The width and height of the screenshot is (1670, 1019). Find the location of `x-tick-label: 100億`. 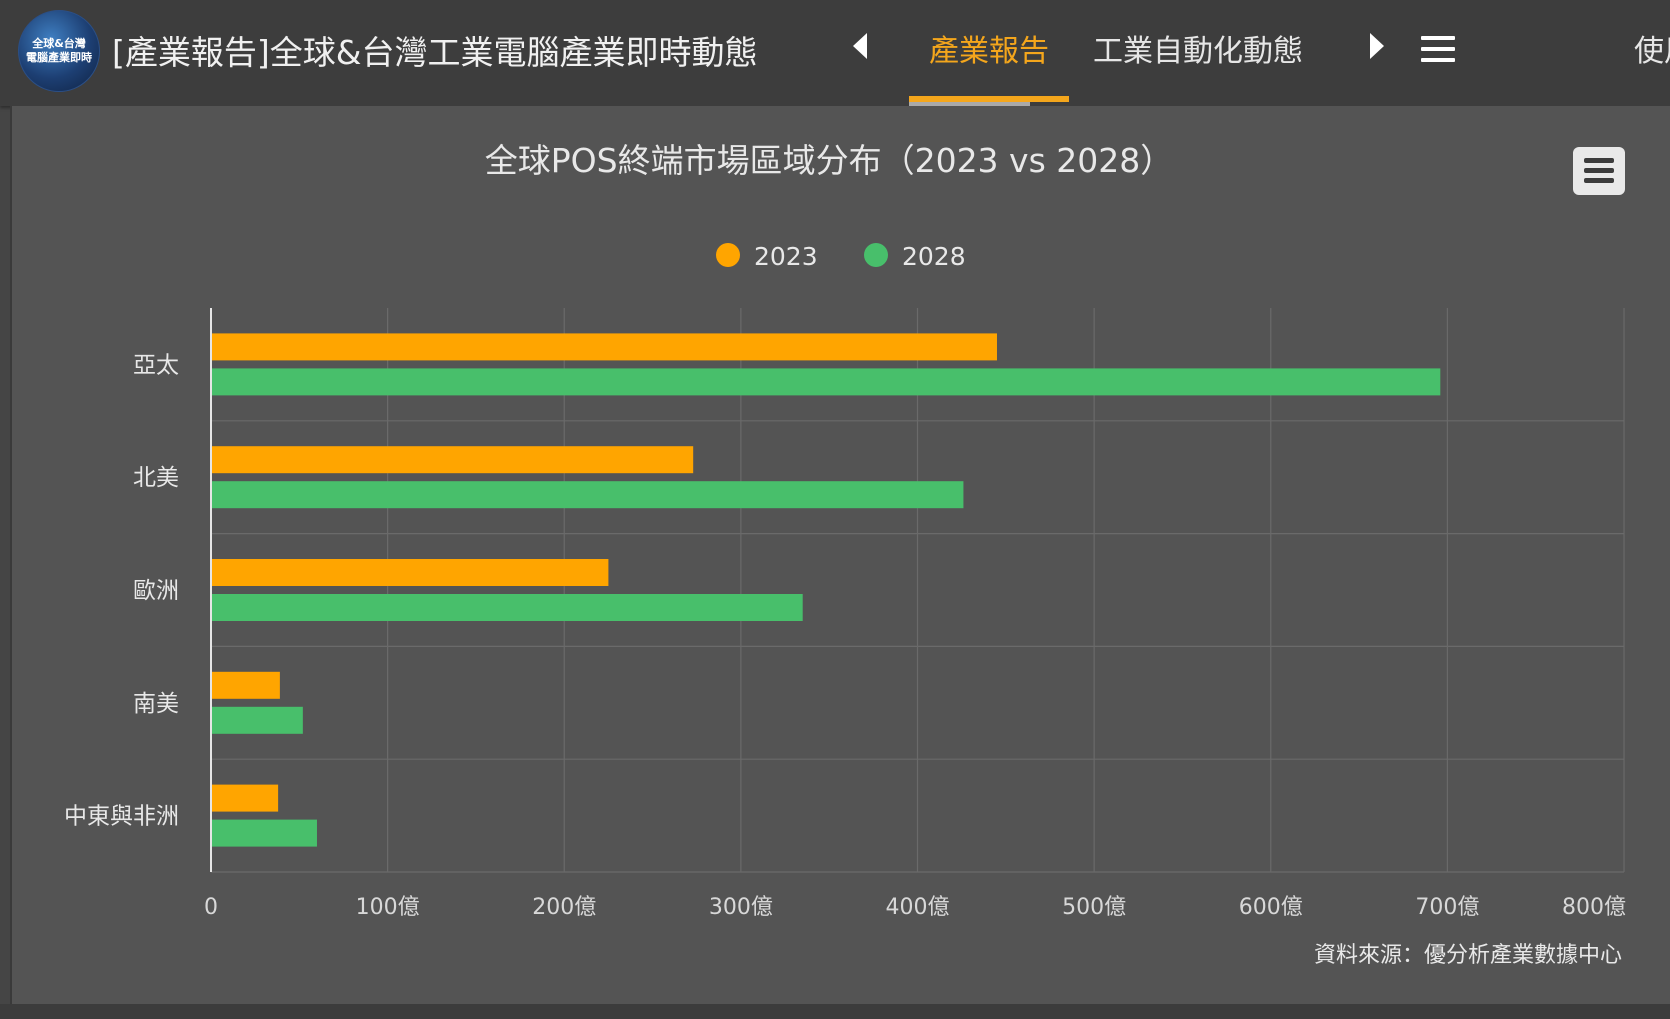

x-tick-label: 100億 is located at coordinates (388, 907).